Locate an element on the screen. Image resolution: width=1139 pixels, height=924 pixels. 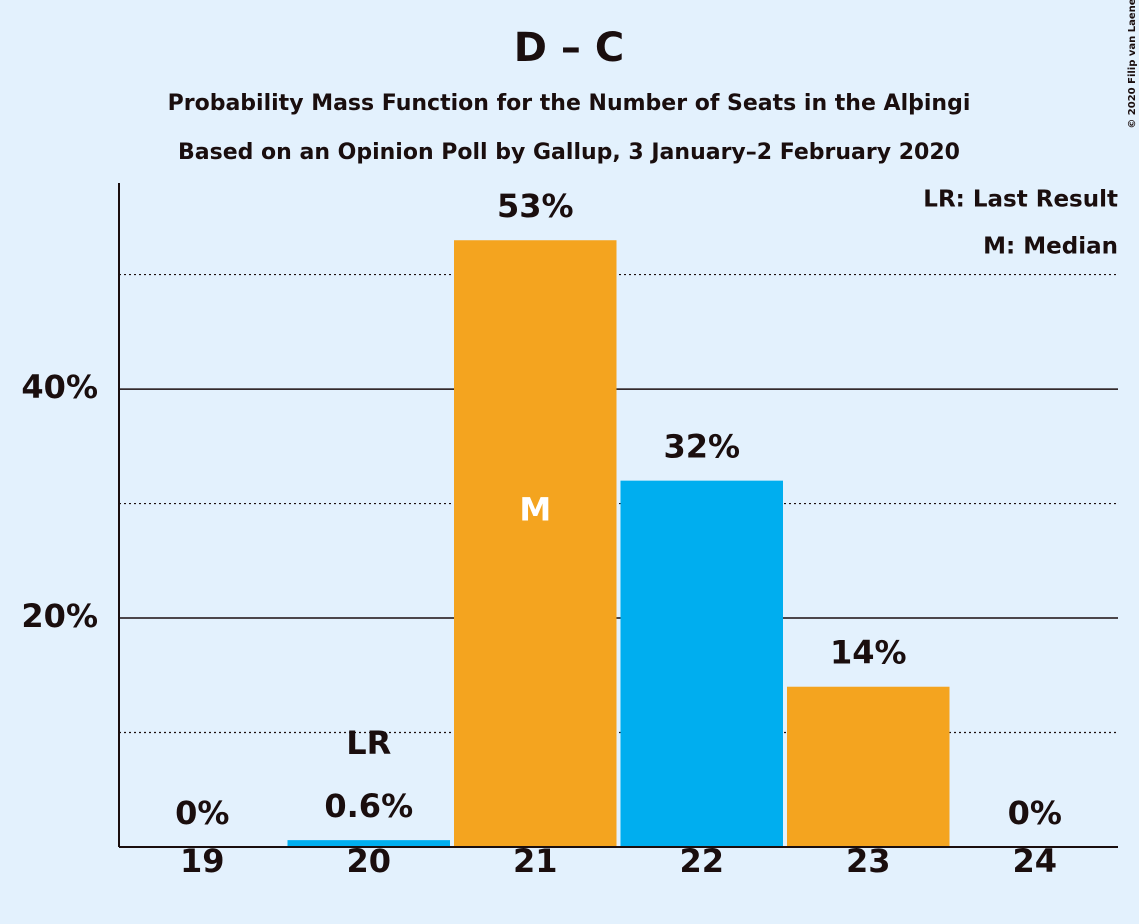
value-label: 32% is located at coordinates (701, 447).